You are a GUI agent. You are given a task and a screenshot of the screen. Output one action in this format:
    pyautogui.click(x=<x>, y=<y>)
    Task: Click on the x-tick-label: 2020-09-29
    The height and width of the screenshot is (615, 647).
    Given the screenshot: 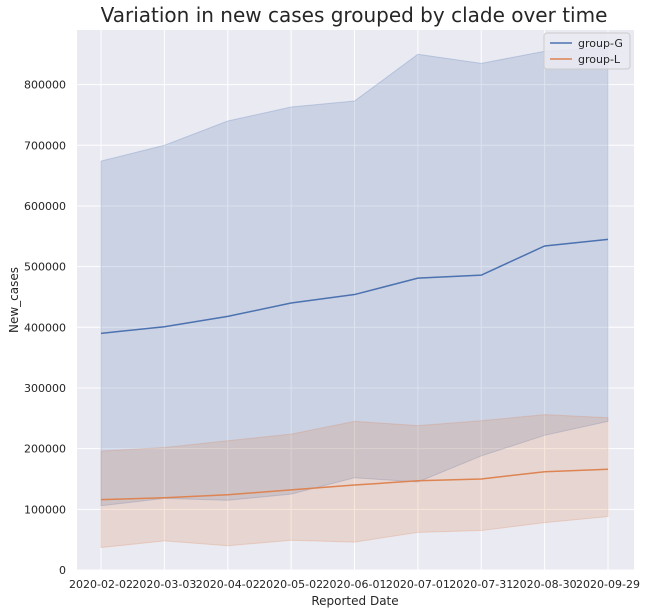 What is the action you would take?
    pyautogui.click(x=608, y=584)
    